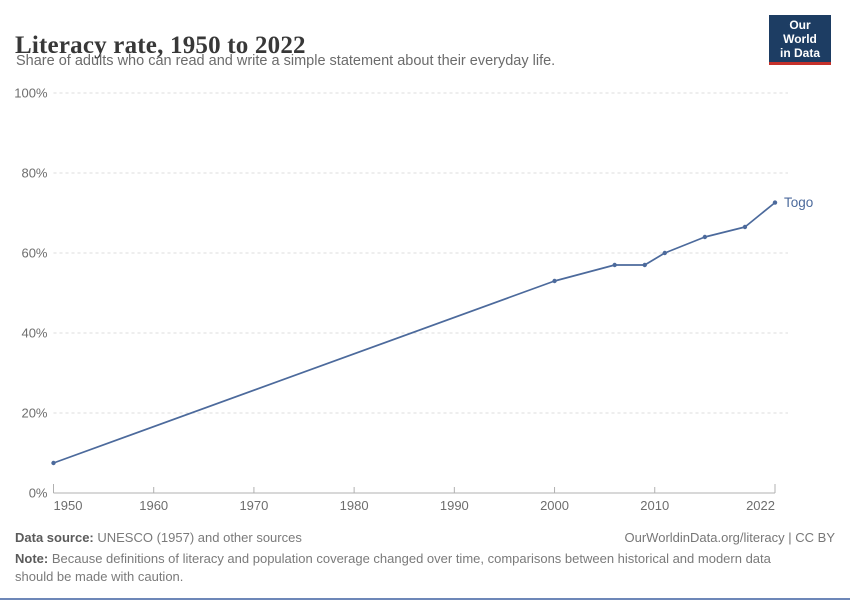 Image resolution: width=850 pixels, height=600 pixels. Describe the element at coordinates (454, 505) in the screenshot. I see `x-axis-tick-label: 1990` at that location.